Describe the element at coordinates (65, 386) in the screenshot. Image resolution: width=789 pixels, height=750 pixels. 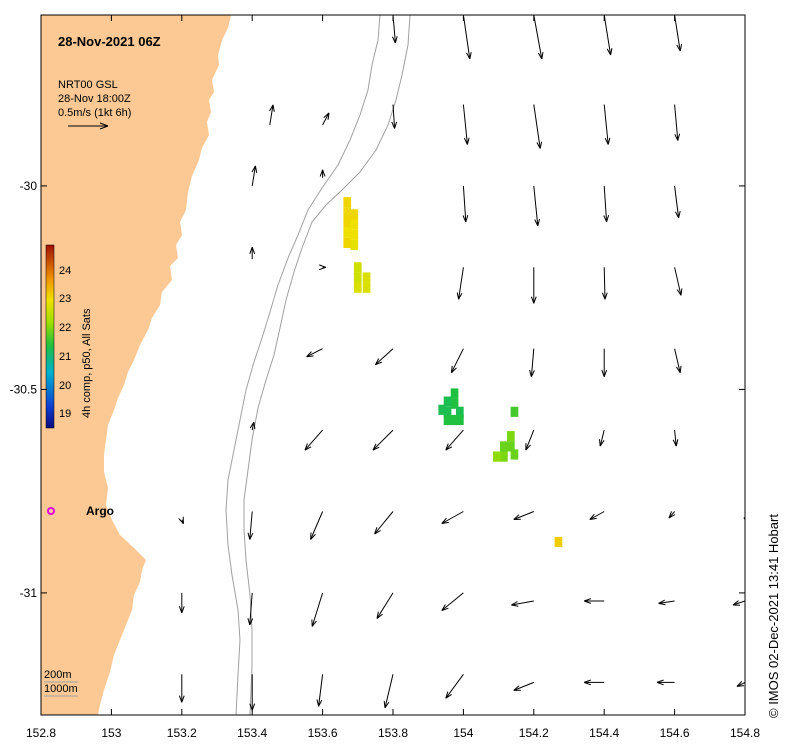
I see `colorbar-tick: 20` at that location.